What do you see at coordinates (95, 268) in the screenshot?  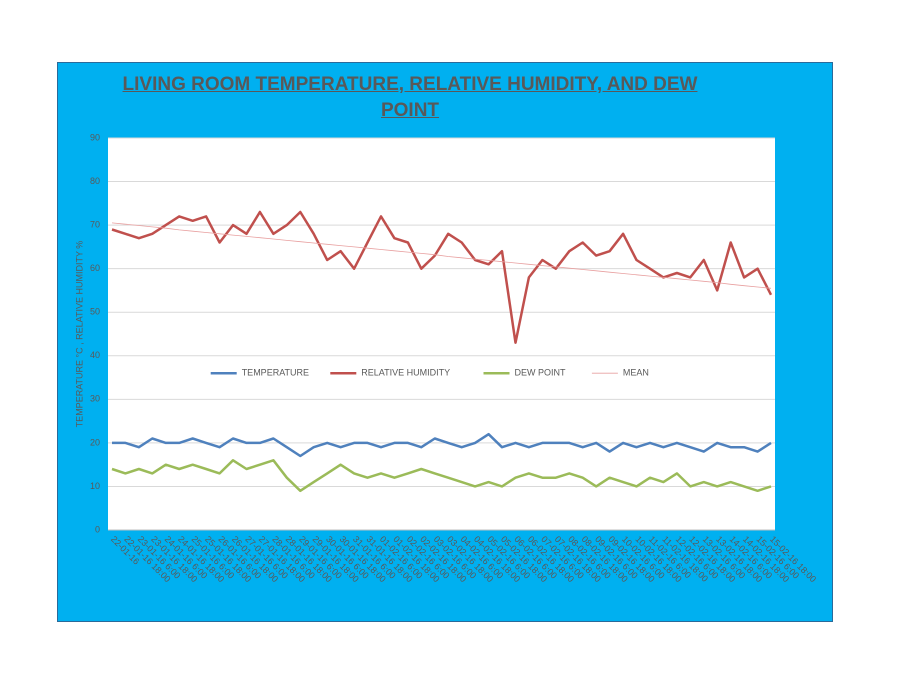 I see `y-tick-label: 60` at bounding box center [95, 268].